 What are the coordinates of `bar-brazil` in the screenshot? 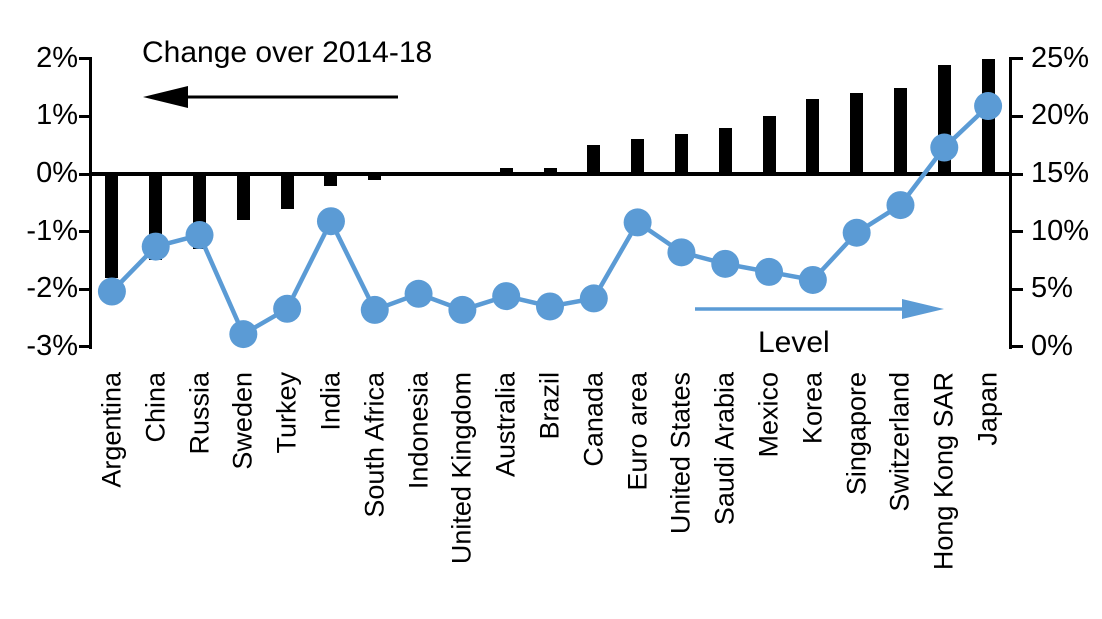 It's located at (550, 171).